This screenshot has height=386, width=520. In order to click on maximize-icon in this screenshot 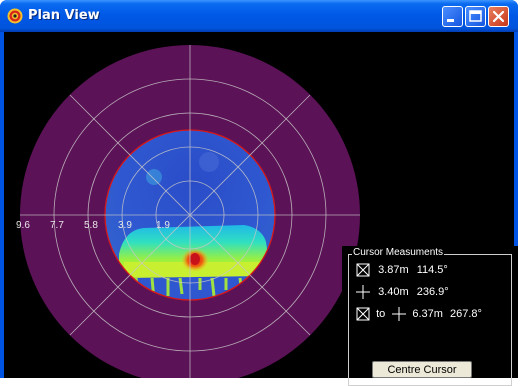, I will do `click(475, 16)`.